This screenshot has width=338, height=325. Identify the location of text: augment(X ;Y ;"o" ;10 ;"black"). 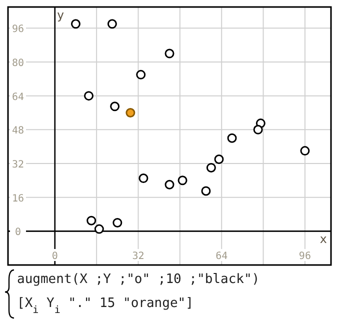
(138, 279).